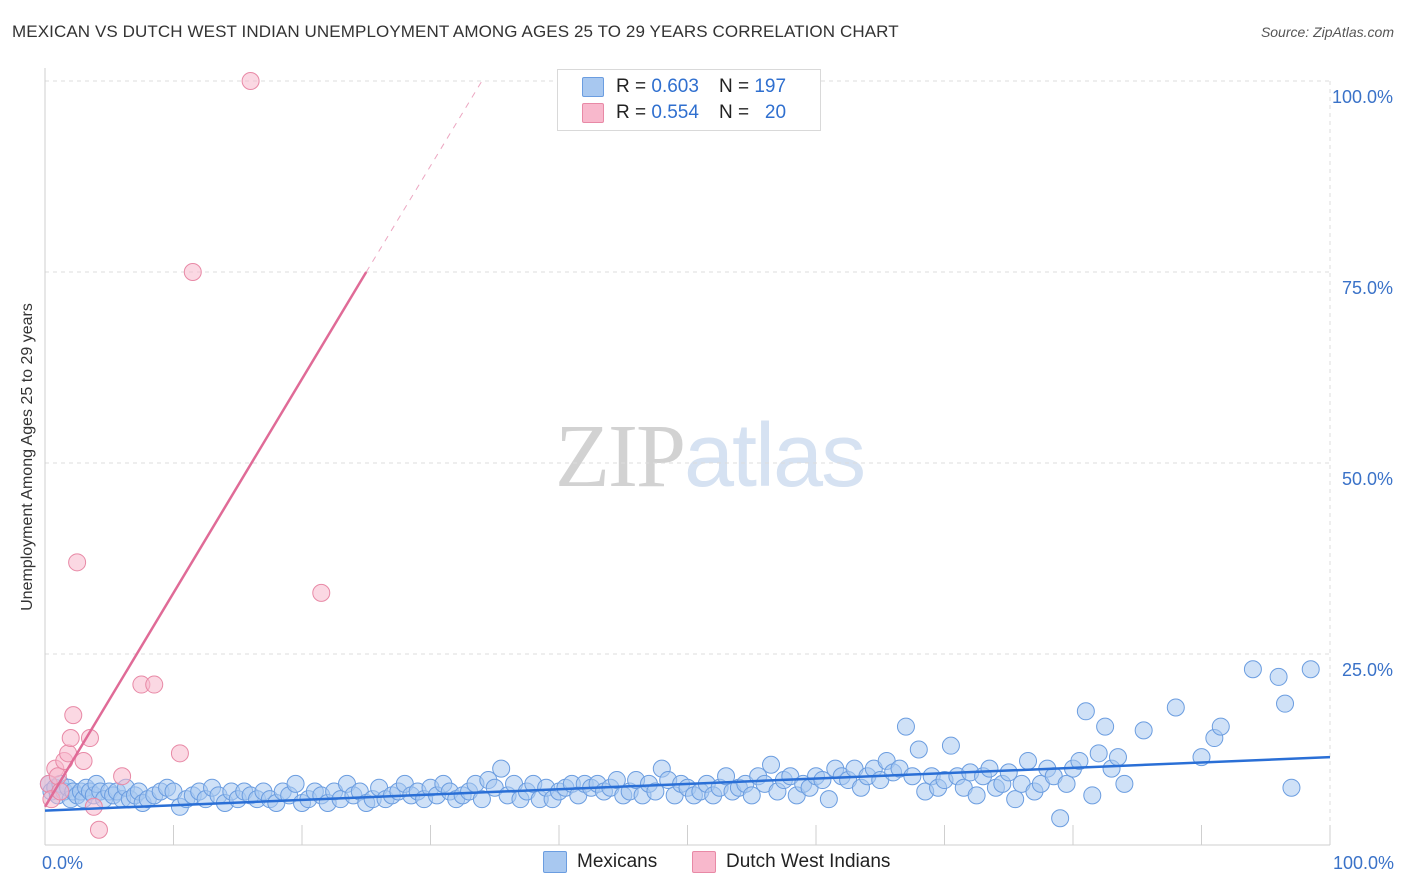 This screenshot has height=892, width=1406. Describe the element at coordinates (1362, 97) in the screenshot. I see `y-tick-label-100: 100.0%` at that location.